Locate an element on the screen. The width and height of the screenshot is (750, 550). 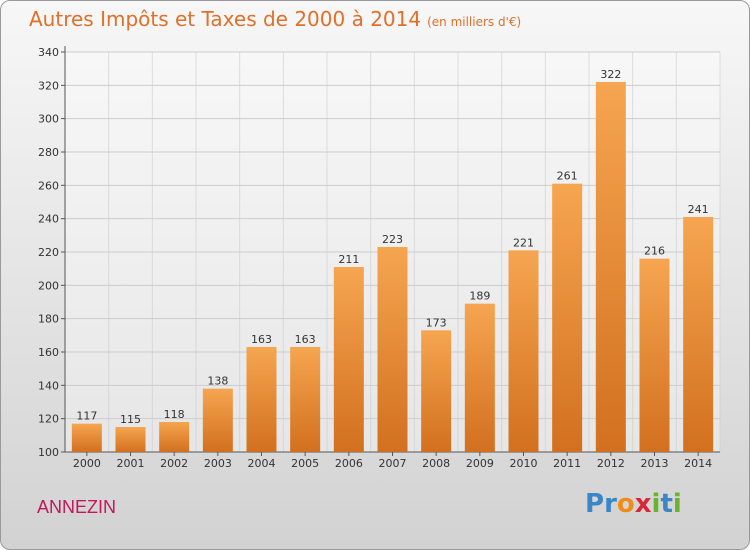
bar-2006 is located at coordinates (348, 359).